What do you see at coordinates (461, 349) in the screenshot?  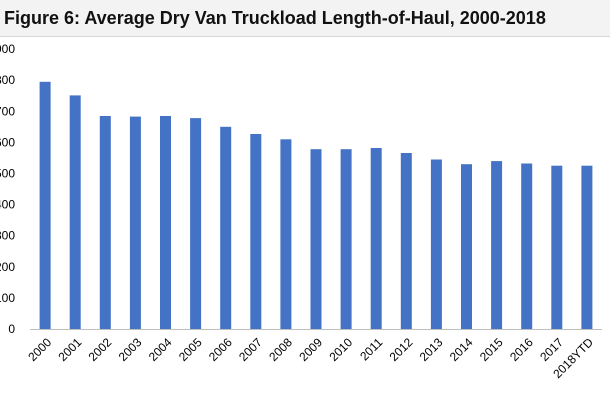 I see `x-tick-label: 2014` at bounding box center [461, 349].